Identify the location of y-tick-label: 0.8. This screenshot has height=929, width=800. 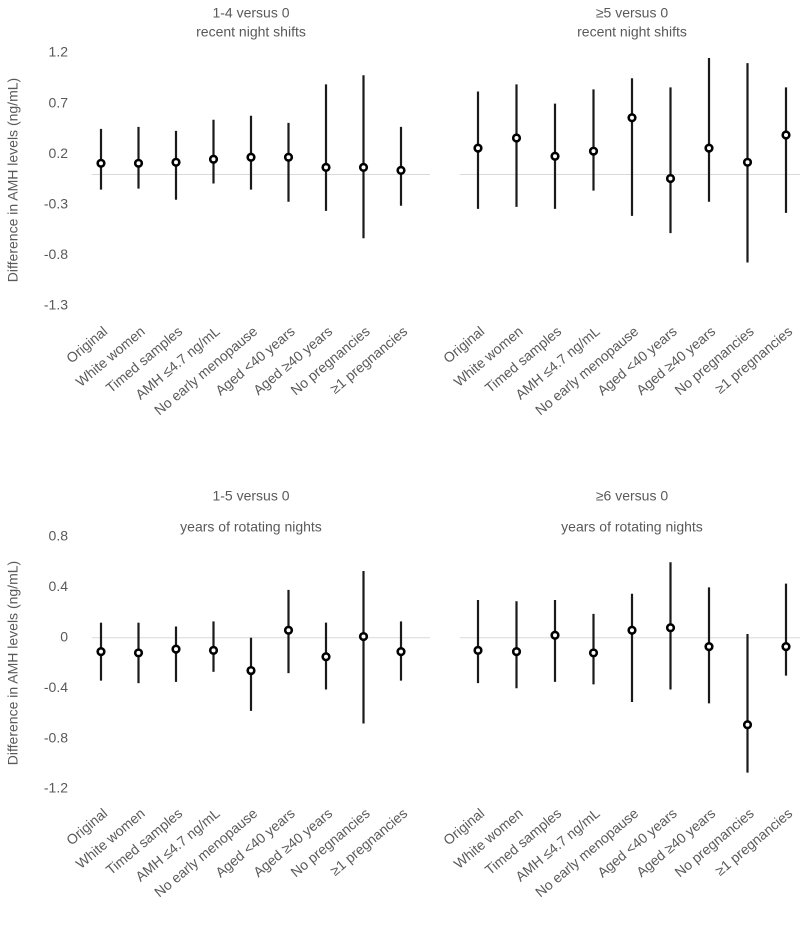
(59, 536).